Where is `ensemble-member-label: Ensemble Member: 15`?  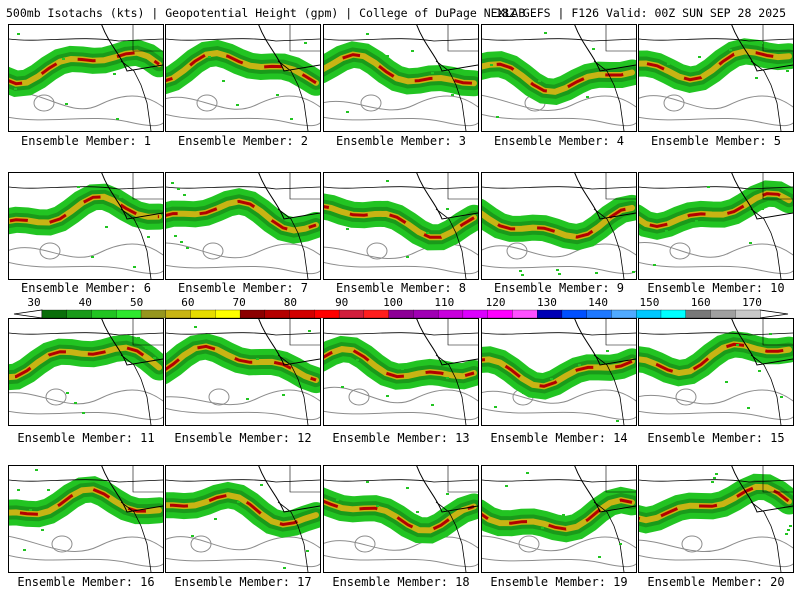 ensemble-member-label: Ensemble Member: 15 is located at coordinates (716, 438).